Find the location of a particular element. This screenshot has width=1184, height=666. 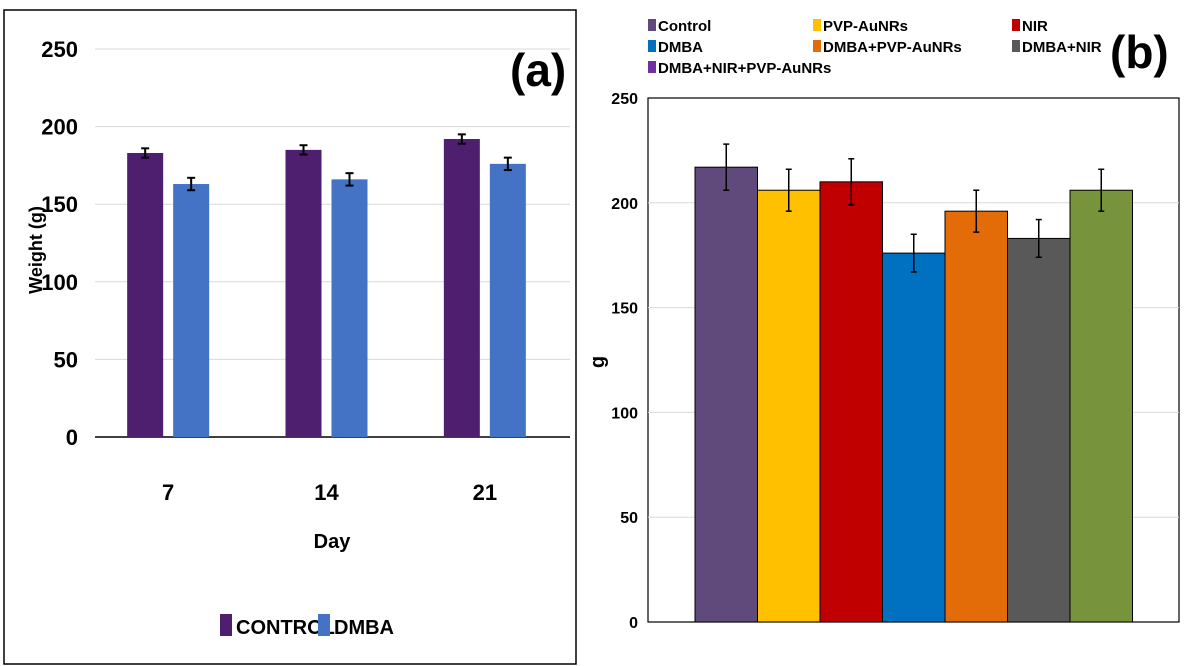

panel-a-legend-label: DMBA is located at coordinates (364, 628).